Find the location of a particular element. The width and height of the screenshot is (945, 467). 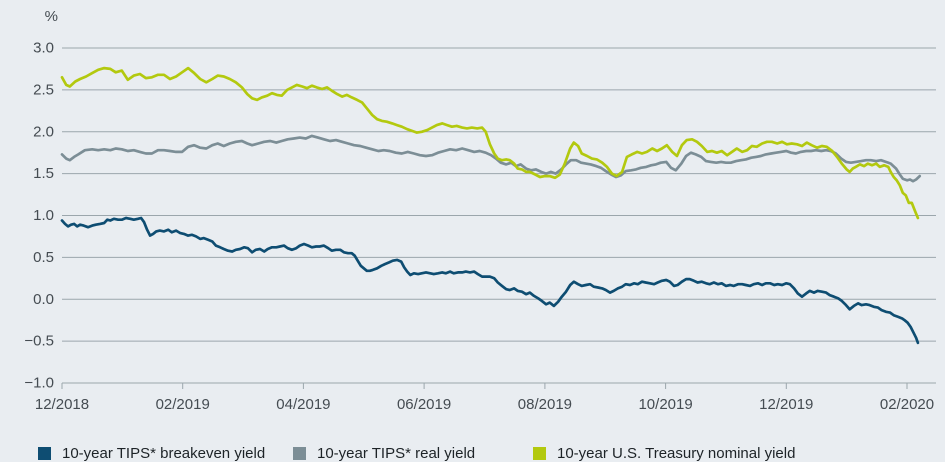

x-axis-tick-label: 12/2019 is located at coordinates (786, 404).